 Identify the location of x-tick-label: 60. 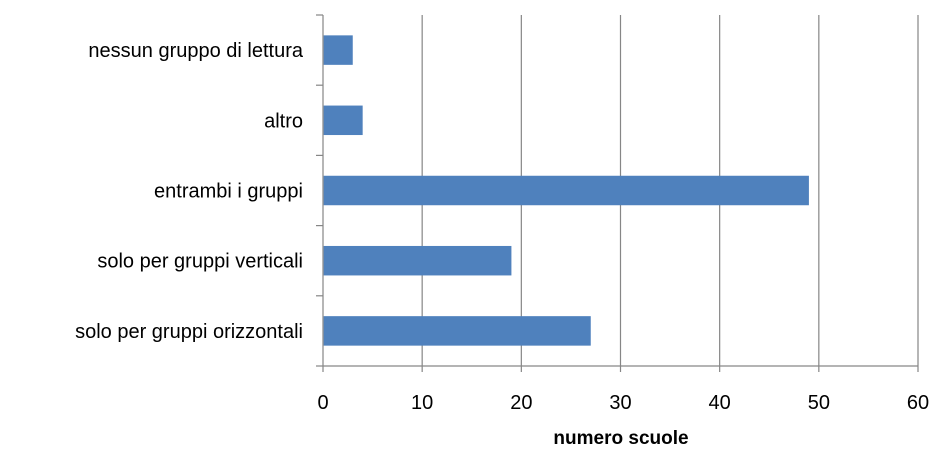
(918, 403).